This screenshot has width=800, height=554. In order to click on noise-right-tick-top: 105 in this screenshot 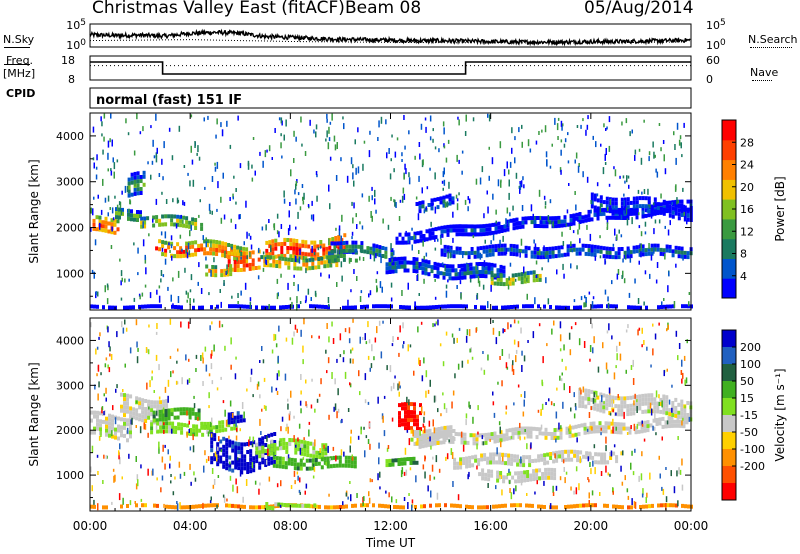, I will do `click(716, 25)`.